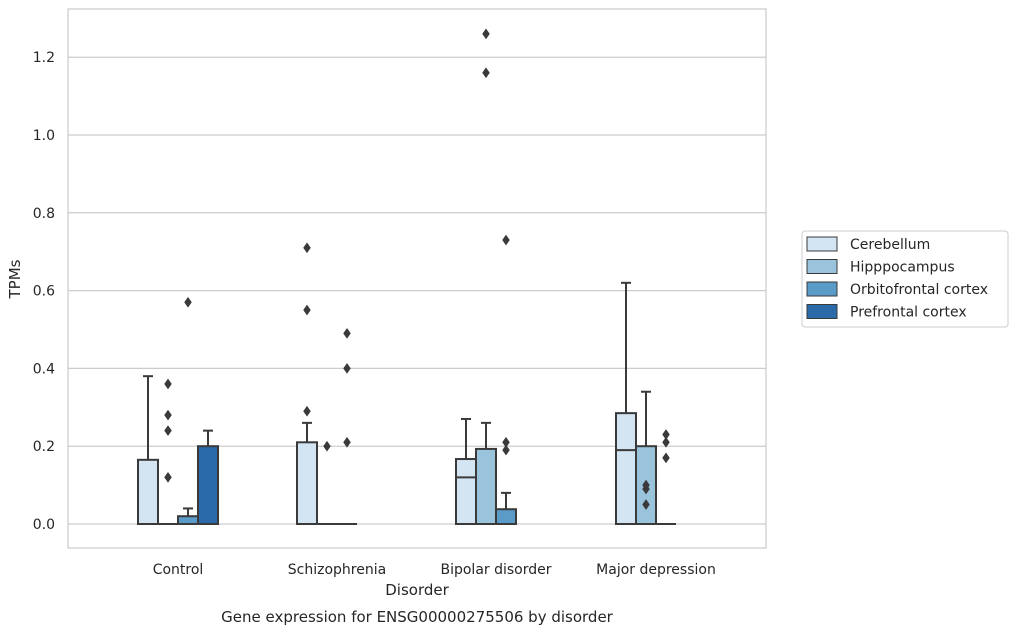 Image resolution: width=1018 pixels, height=634 pixels. What do you see at coordinates (44, 58) in the screenshot?
I see `y-tick-label: 1.2` at bounding box center [44, 58].